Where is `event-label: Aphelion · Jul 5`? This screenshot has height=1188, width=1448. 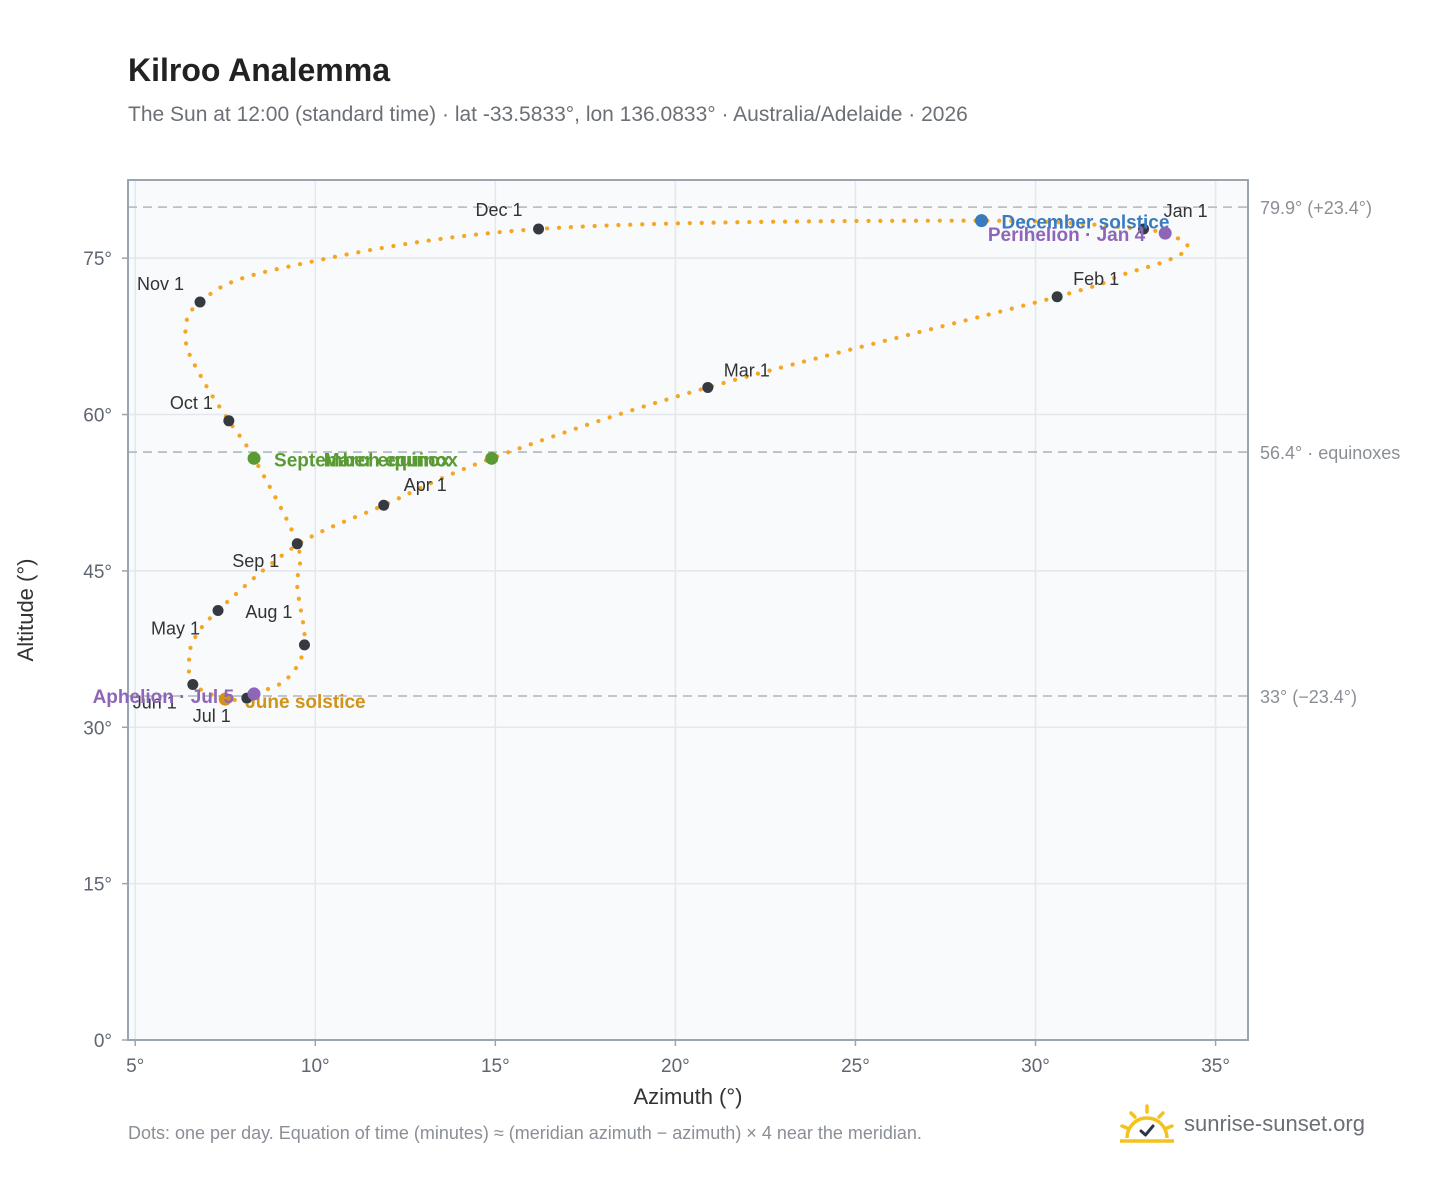 event-label: Aphelion · Jul 5 is located at coordinates (164, 697).